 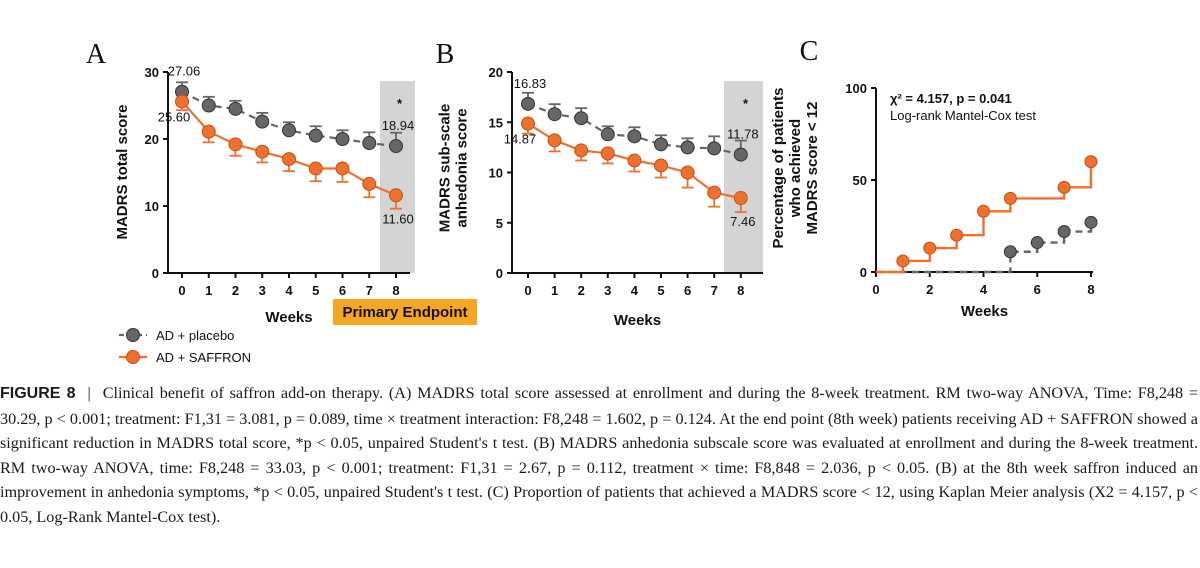 What do you see at coordinates (496, 173) in the screenshot?
I see `y-tick-label: 10` at bounding box center [496, 173].